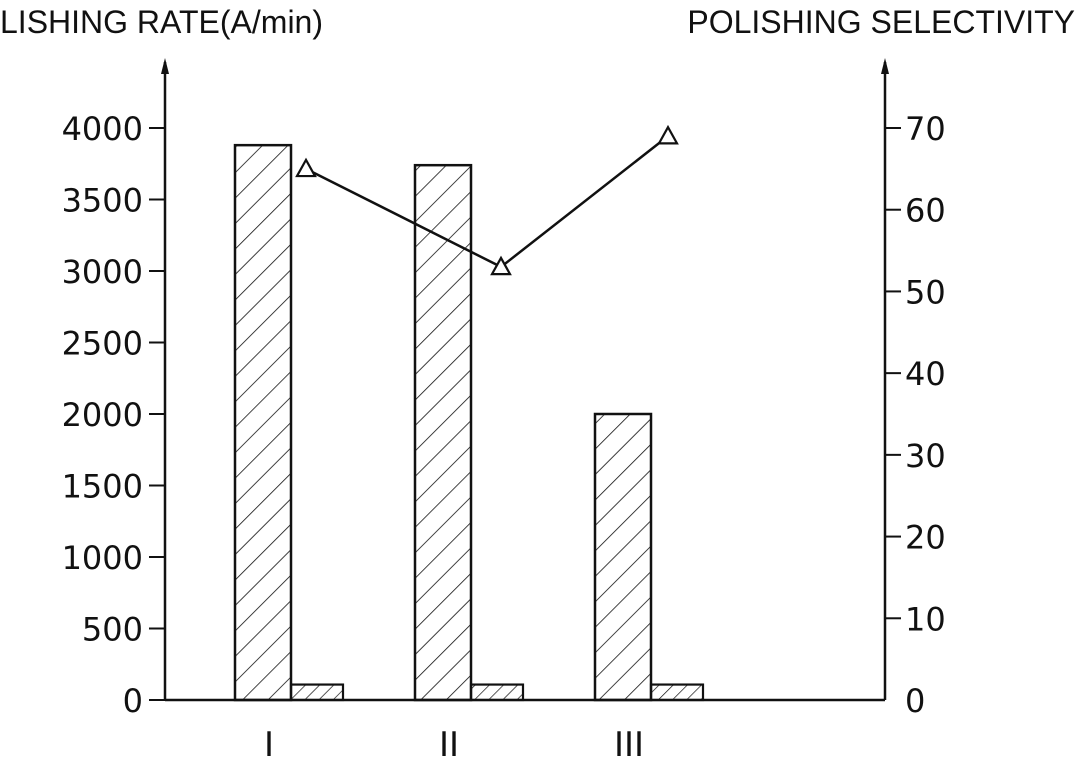 The width and height of the screenshot is (1075, 763). What do you see at coordinates (133, 701) in the screenshot?
I see `left-tick-label: 0` at bounding box center [133, 701].